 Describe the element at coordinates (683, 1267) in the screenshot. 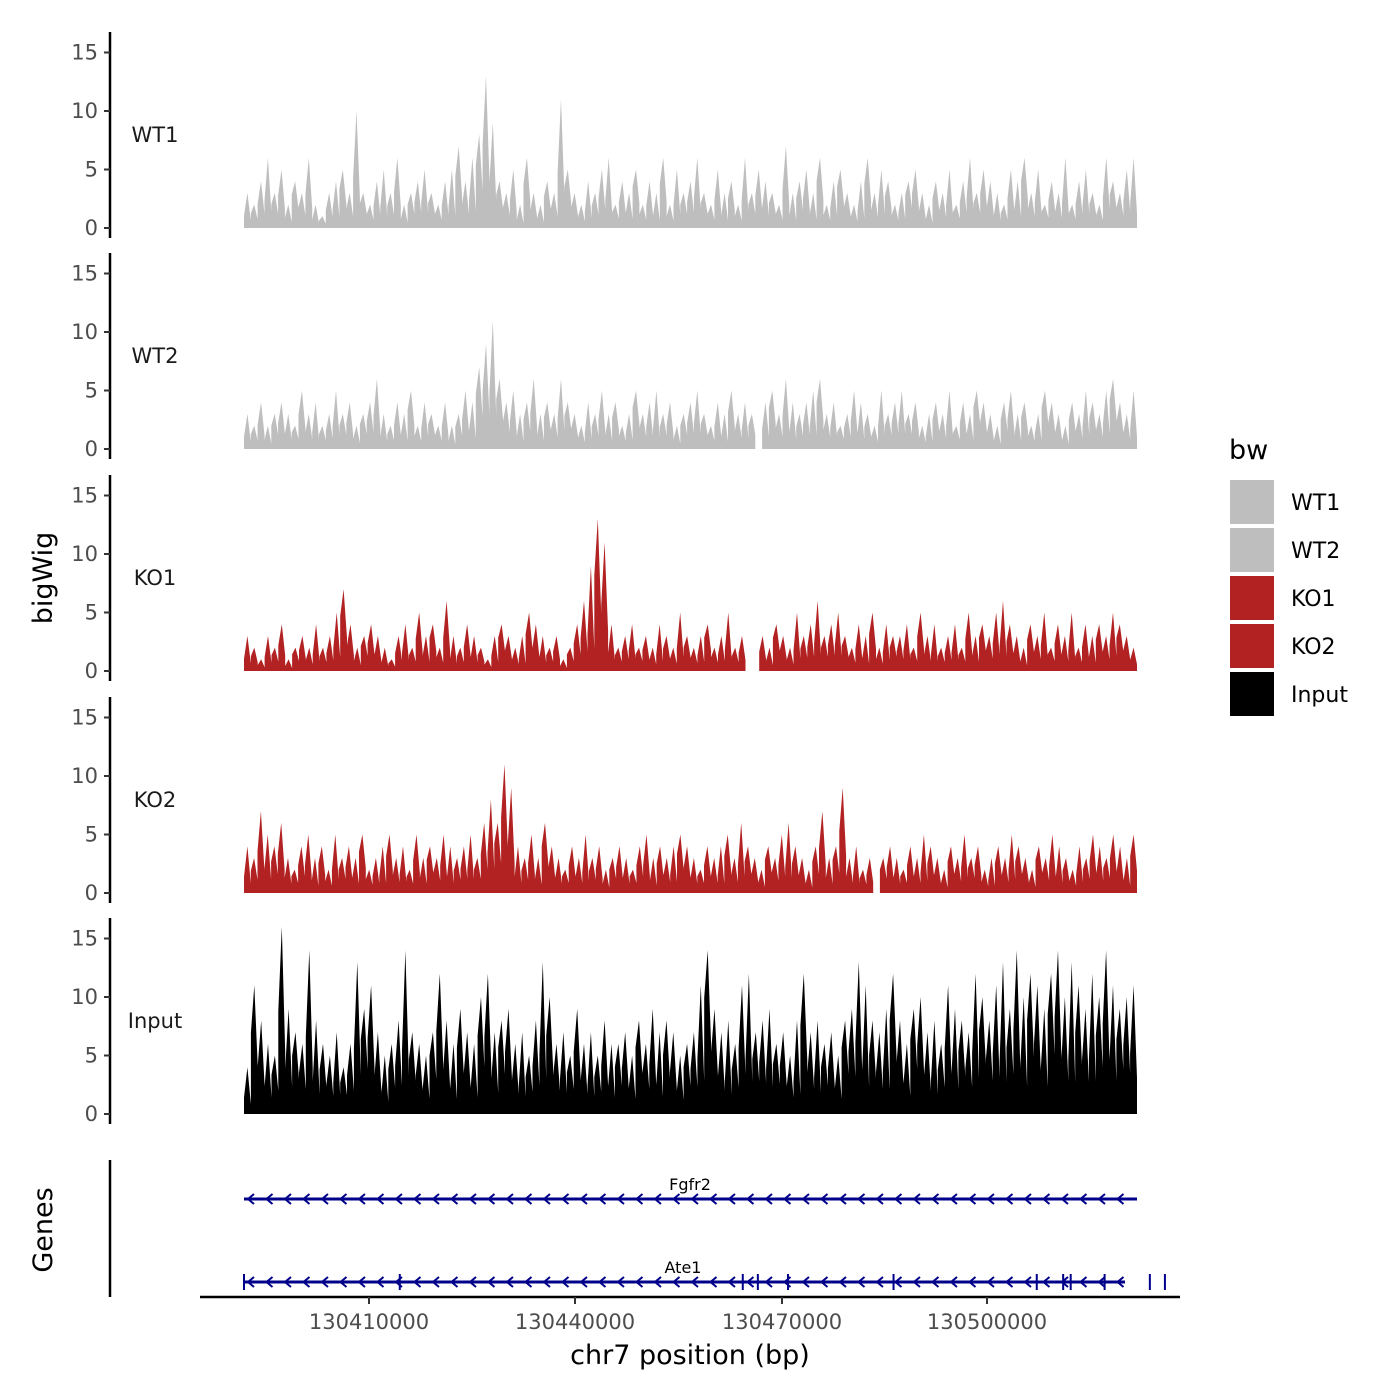

I see `gene-name-label: Ate1` at that location.